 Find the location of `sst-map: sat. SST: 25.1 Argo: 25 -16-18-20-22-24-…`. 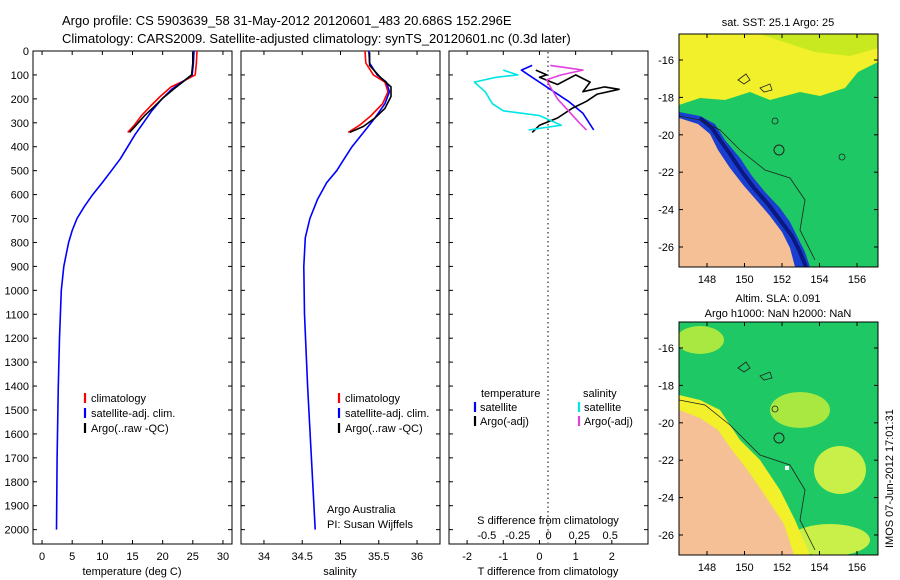

sst-map: sat. SST: 25.1 Argo: 25 -16-18-20-22-24-… is located at coordinates (768, 151).